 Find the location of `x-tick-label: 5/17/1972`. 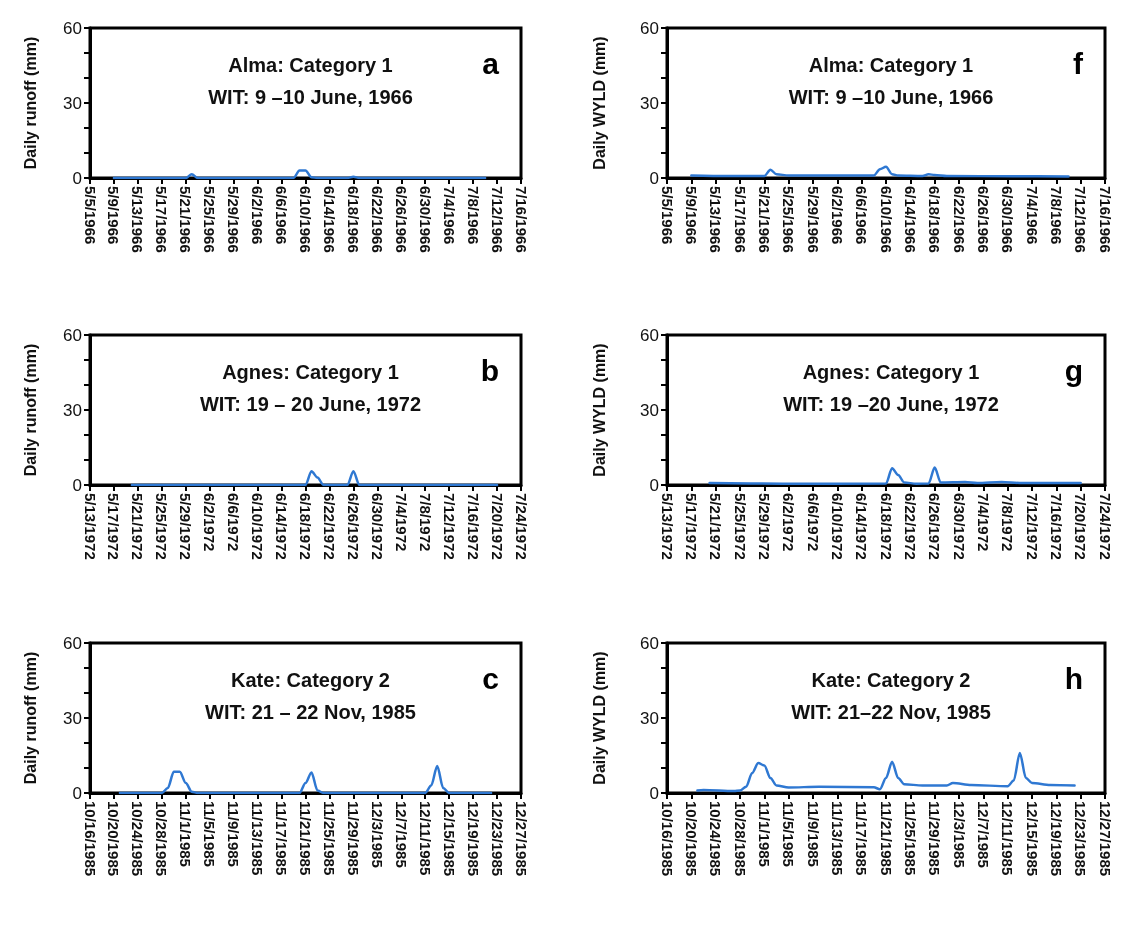

x-tick-label: 5/17/1972 is located at coordinates (691, 526).